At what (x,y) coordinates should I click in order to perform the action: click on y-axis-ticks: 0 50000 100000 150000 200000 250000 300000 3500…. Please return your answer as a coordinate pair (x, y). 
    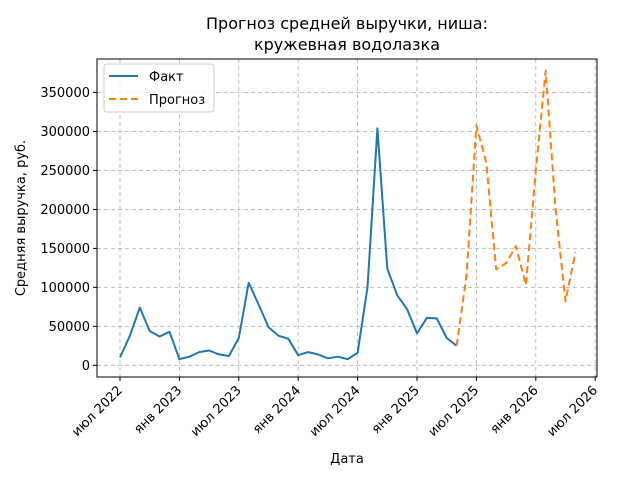
    Looking at the image, I should click on (68, 230).